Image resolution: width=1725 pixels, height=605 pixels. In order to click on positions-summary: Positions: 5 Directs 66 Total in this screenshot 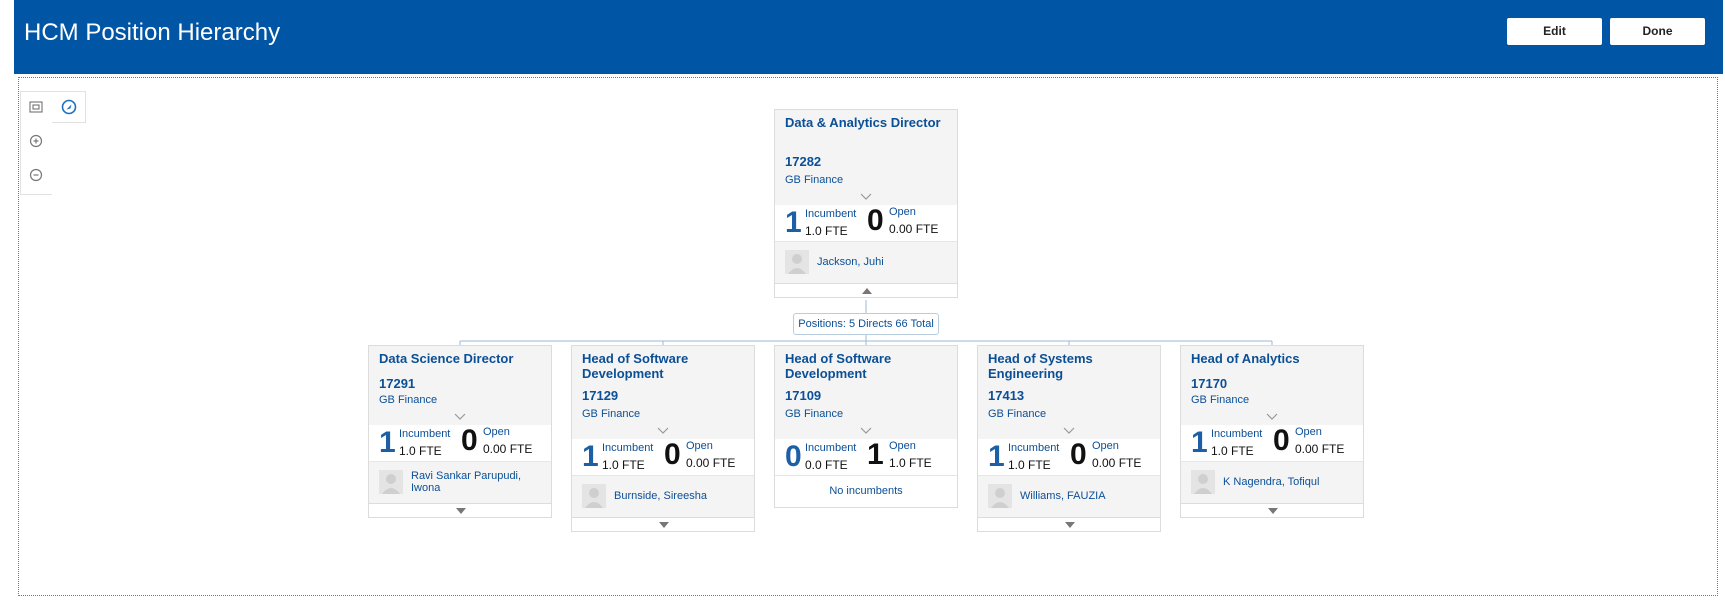, I will do `click(866, 324)`.